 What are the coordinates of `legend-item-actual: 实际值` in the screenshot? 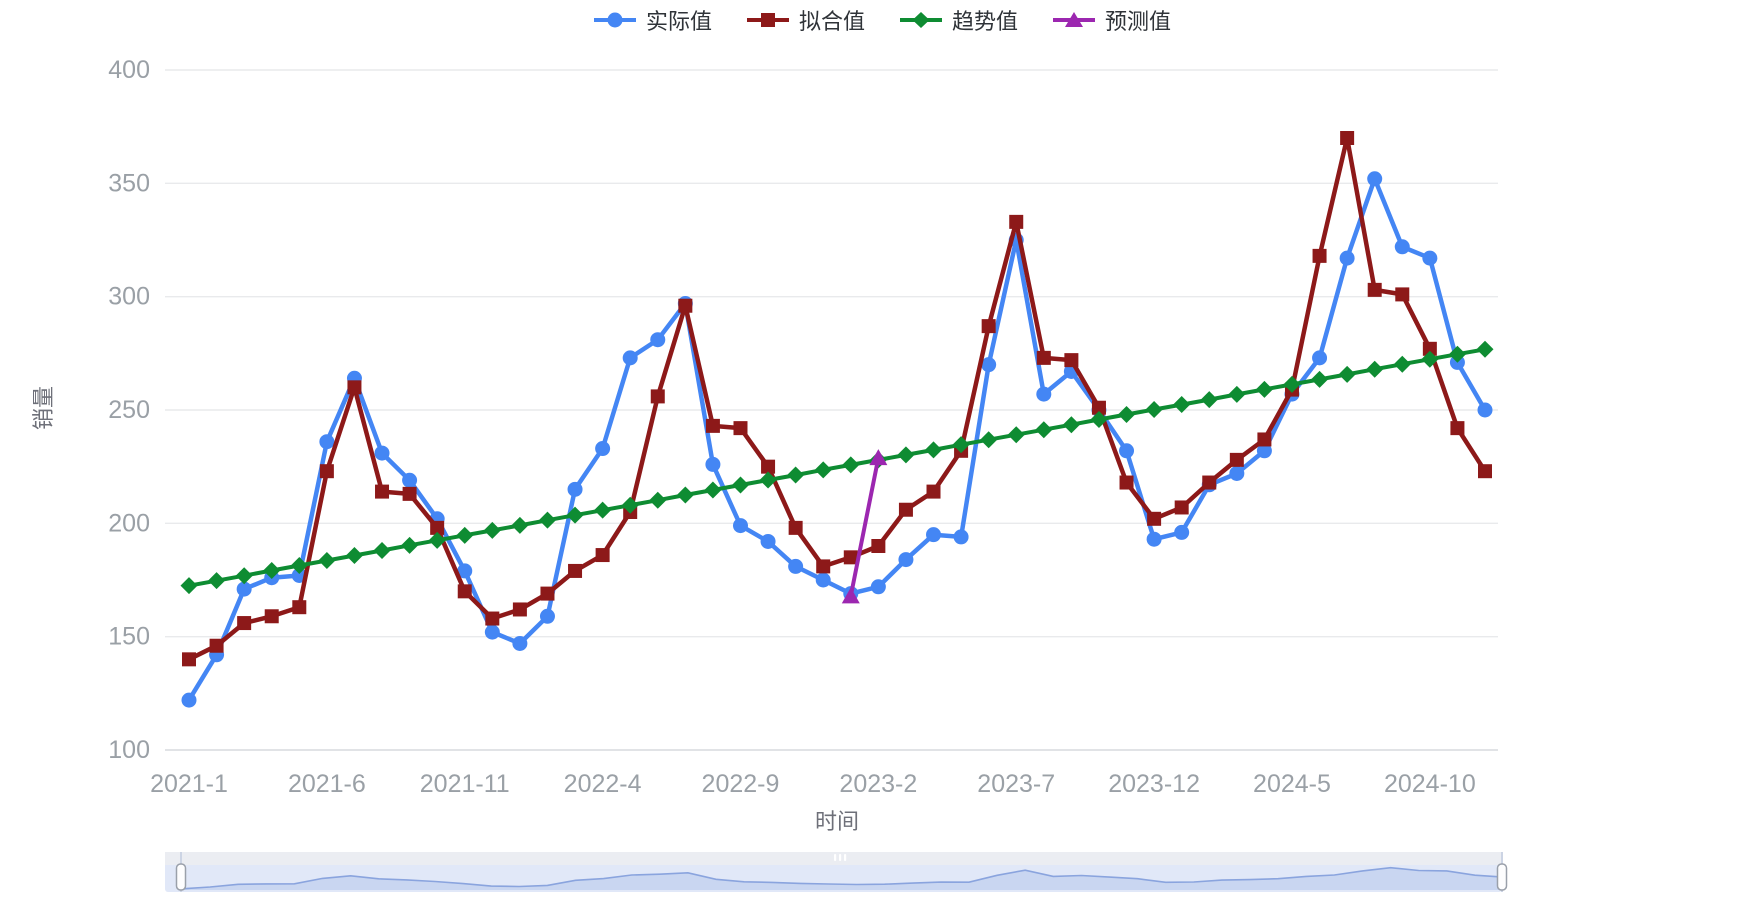 It's located at (652, 20).